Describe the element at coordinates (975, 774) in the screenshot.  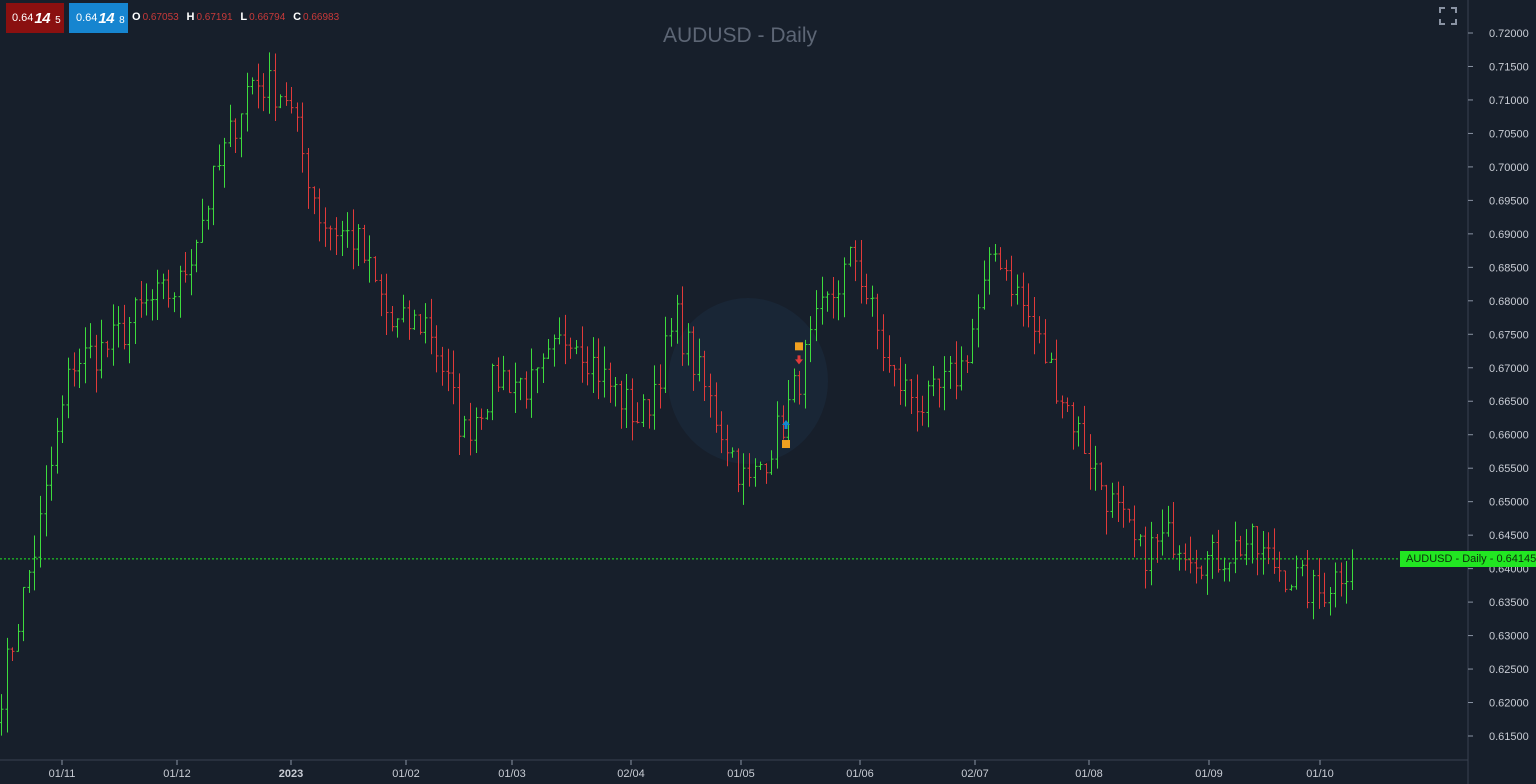
I see `time-tick-label: 02/07` at that location.